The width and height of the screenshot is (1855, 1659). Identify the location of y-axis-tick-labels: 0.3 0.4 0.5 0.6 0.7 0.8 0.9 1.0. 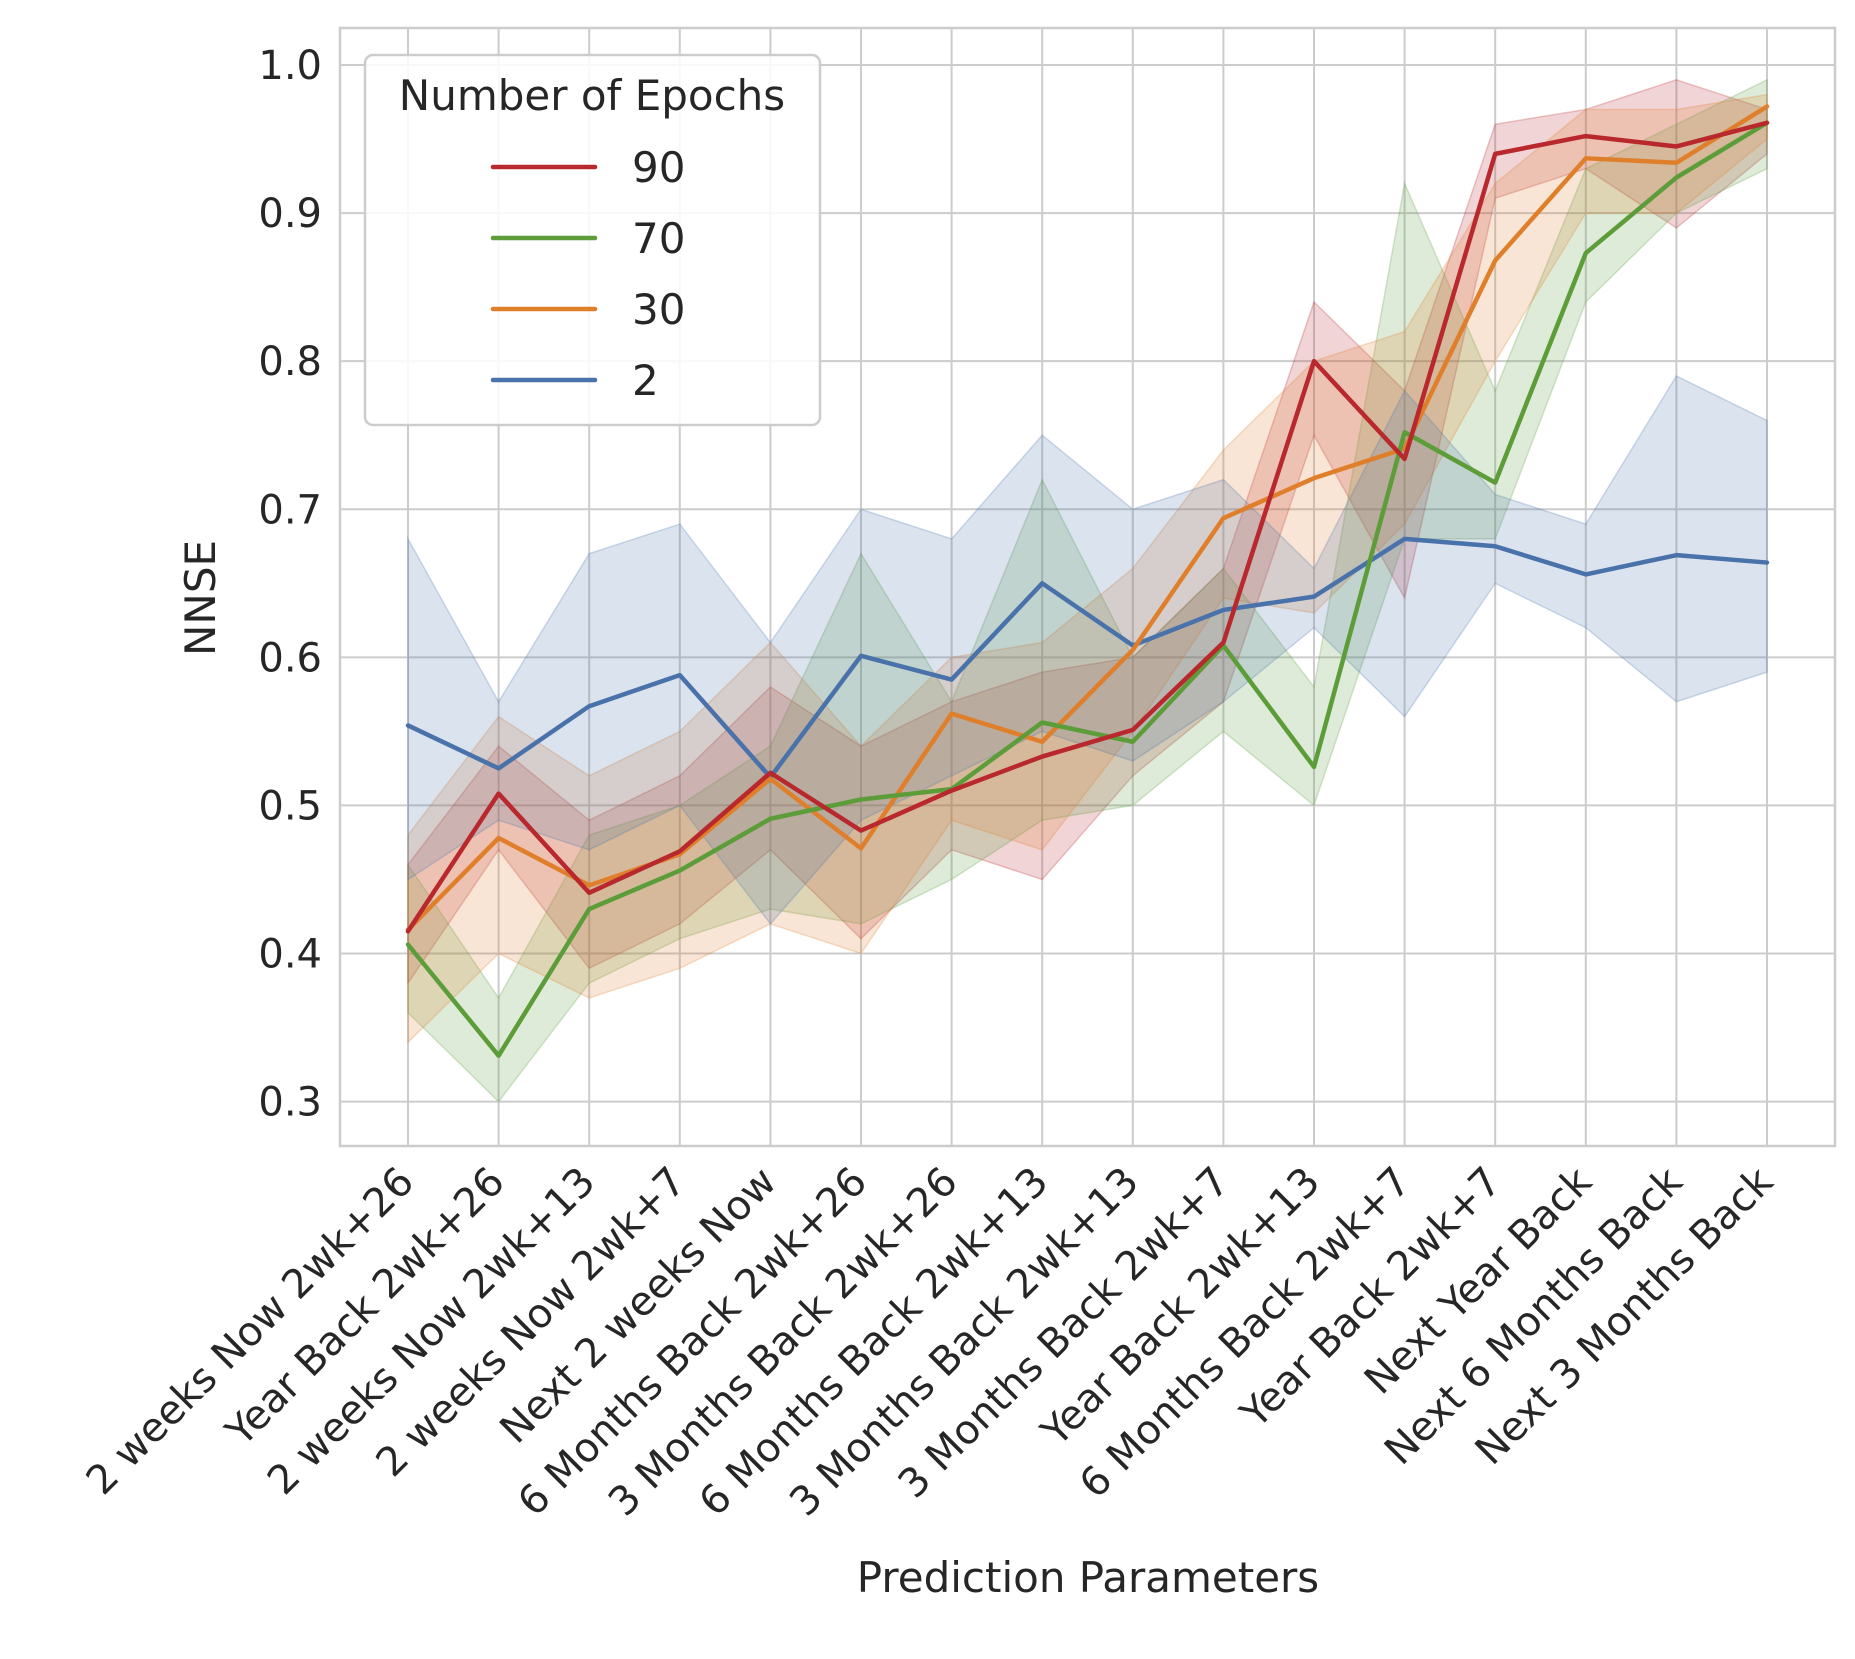
(290, 584).